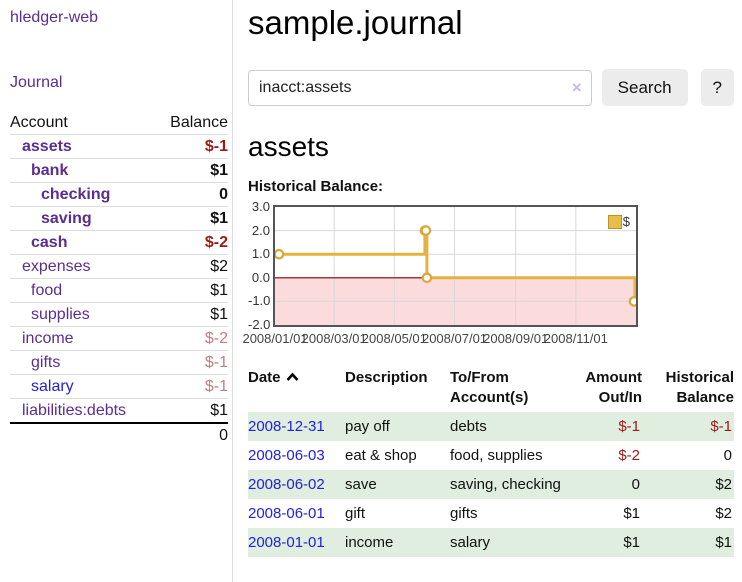  I want to click on account-link: bank, so click(50, 170).